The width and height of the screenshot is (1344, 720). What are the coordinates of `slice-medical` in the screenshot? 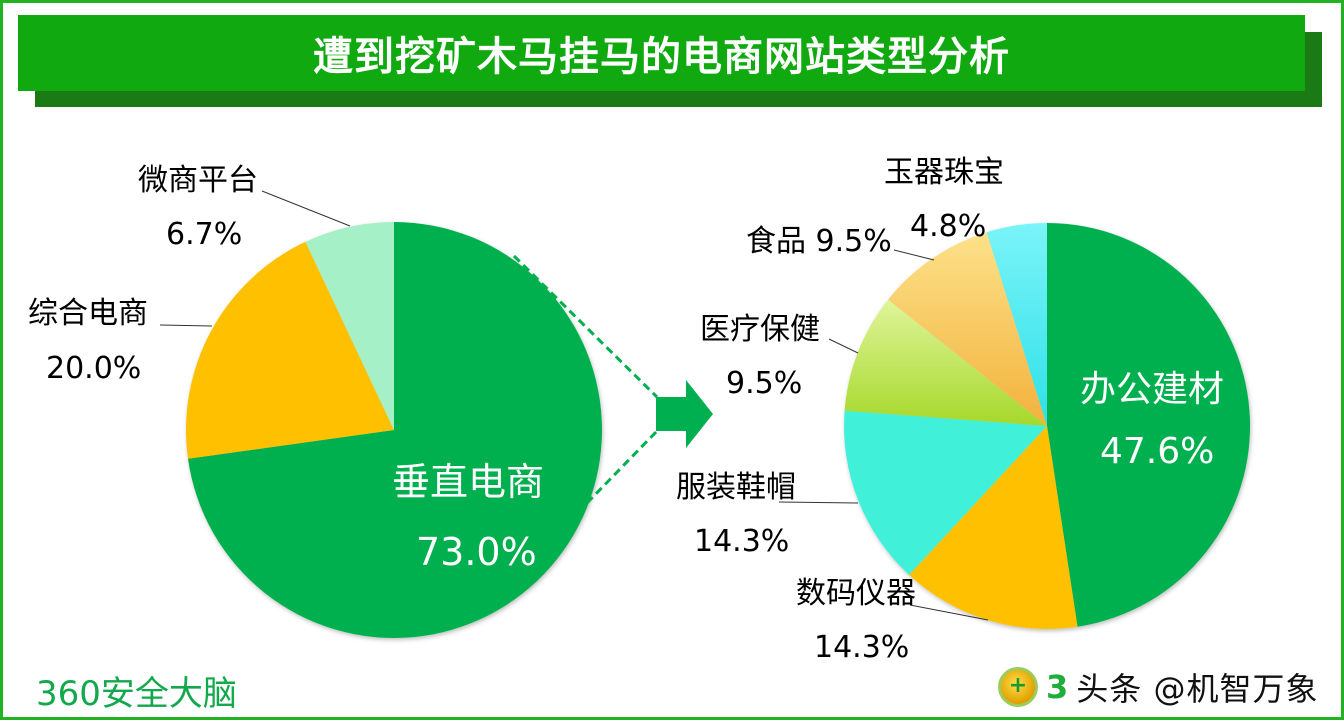 It's located at (945, 362).